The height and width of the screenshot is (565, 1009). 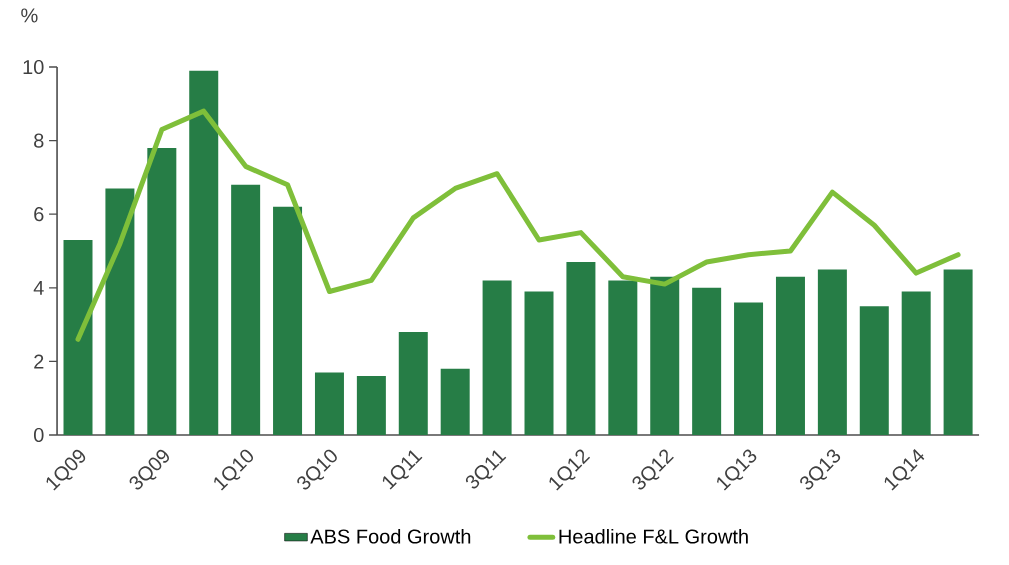 I want to click on legend-label: ABS Food Growth, so click(x=390, y=536).